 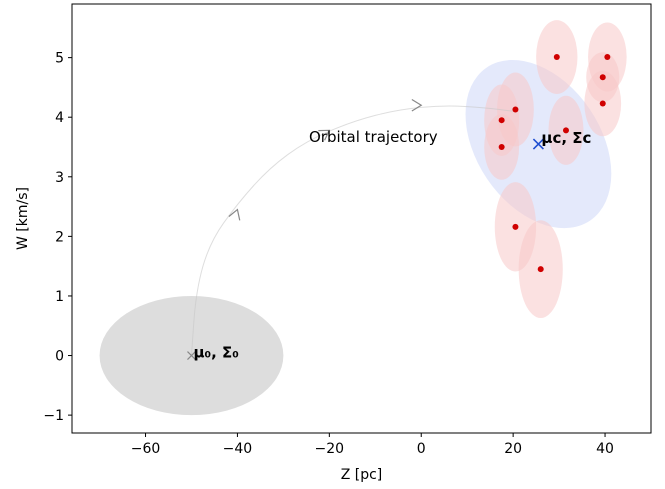 I want to click on x-axis-ticks: −60 −40 −20 0 20 40, so click(x=372, y=445).